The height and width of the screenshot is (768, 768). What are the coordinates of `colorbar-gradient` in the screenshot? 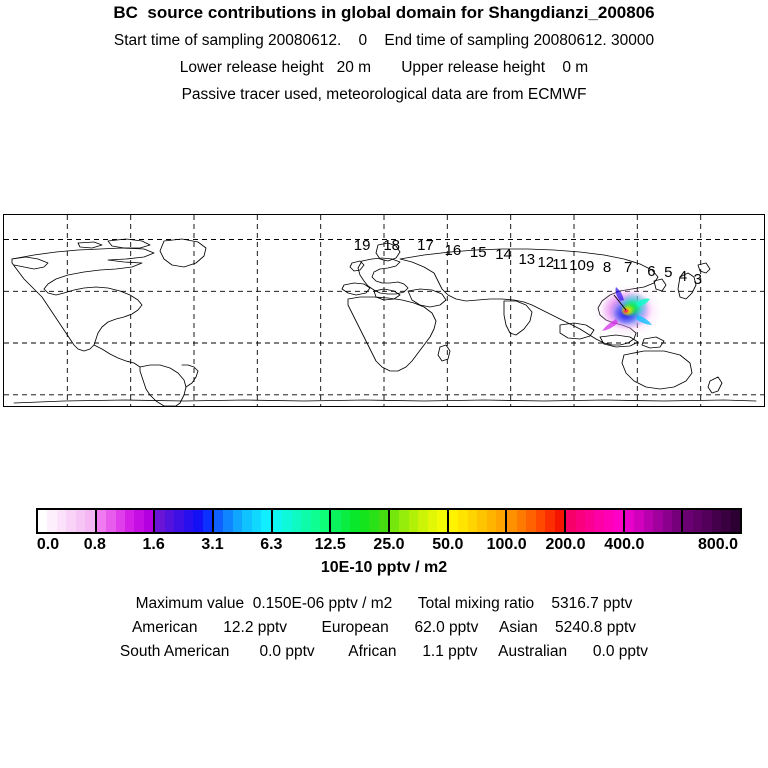 It's located at (389, 521).